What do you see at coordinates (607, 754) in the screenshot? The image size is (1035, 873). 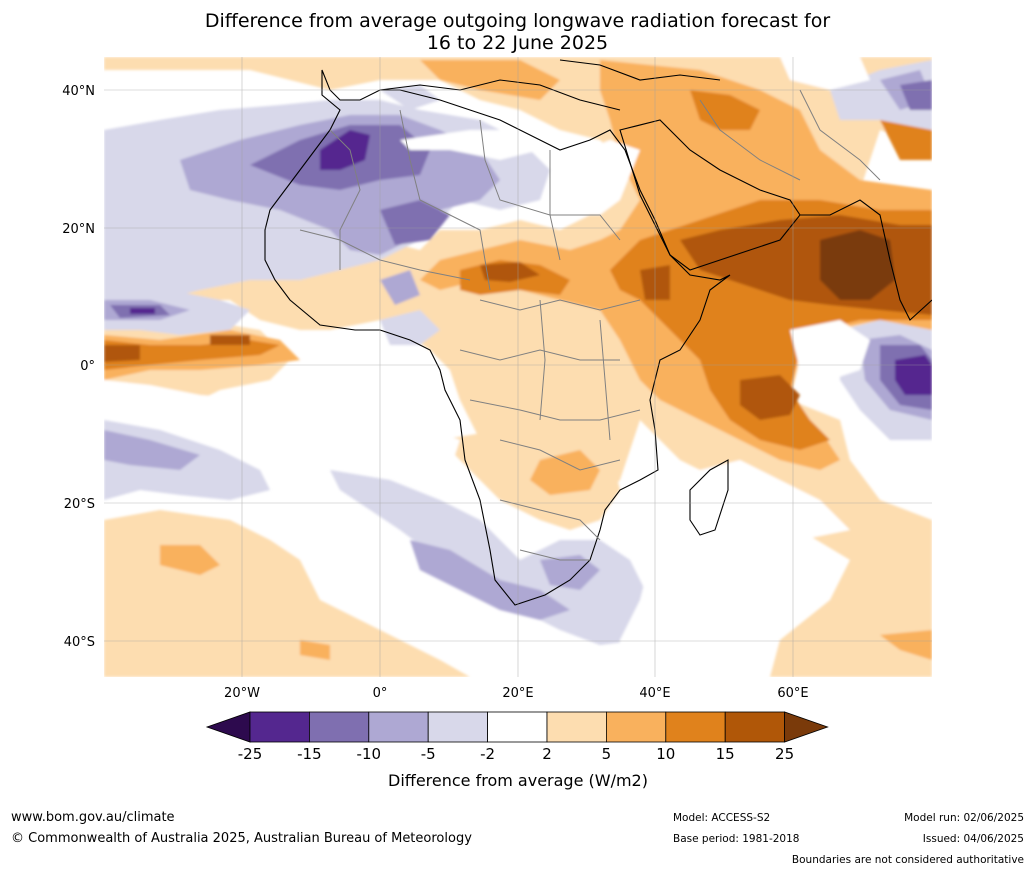 I see `colorbar-tick-label: 5` at bounding box center [607, 754].